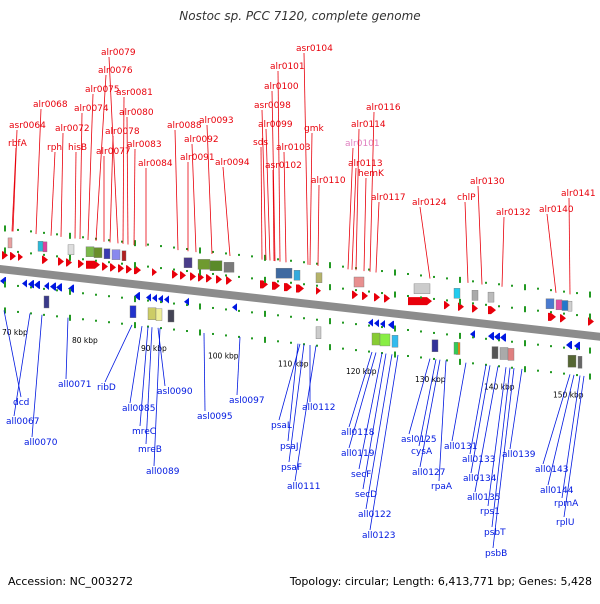 The image size is (600, 604). What do you see at coordinates (513, 213) in the screenshot?
I see `top-gene-label: alr0132` at bounding box center [513, 213].